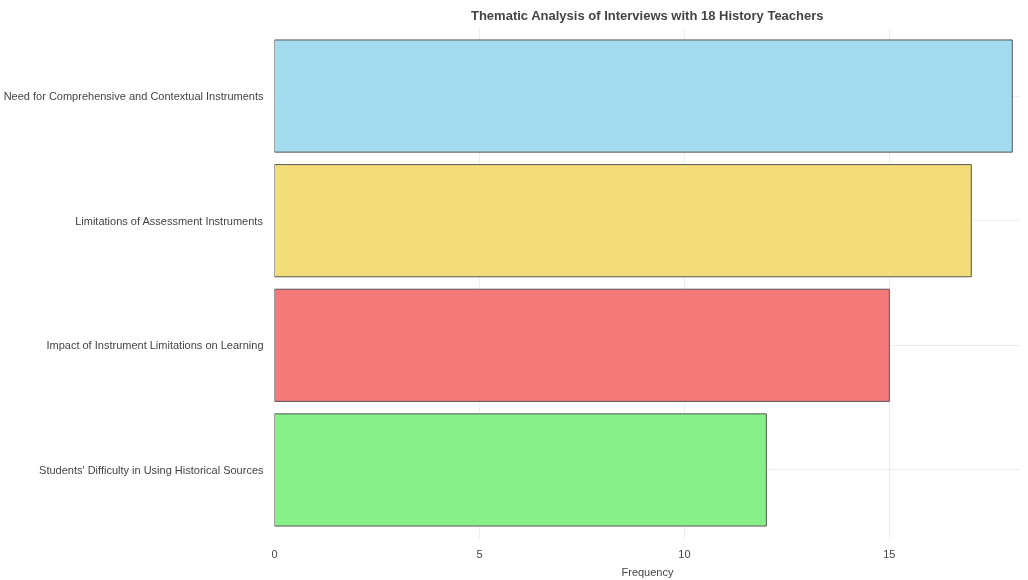 This screenshot has width=1028, height=580. What do you see at coordinates (151, 469) in the screenshot?
I see `y-tick-label: Students' Difficulty in Using Historical Sources` at bounding box center [151, 469].